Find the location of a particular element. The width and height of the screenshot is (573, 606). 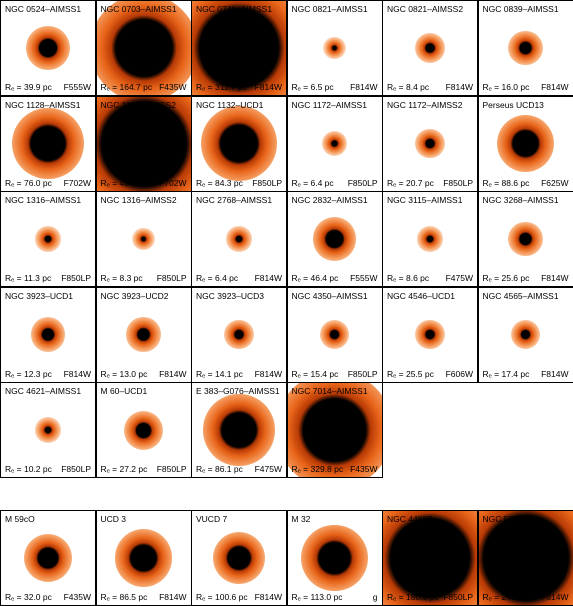

image-panel: NGC 1132–UCD1 Rₑ = 84.3 pc F850LP is located at coordinates (239, 143).